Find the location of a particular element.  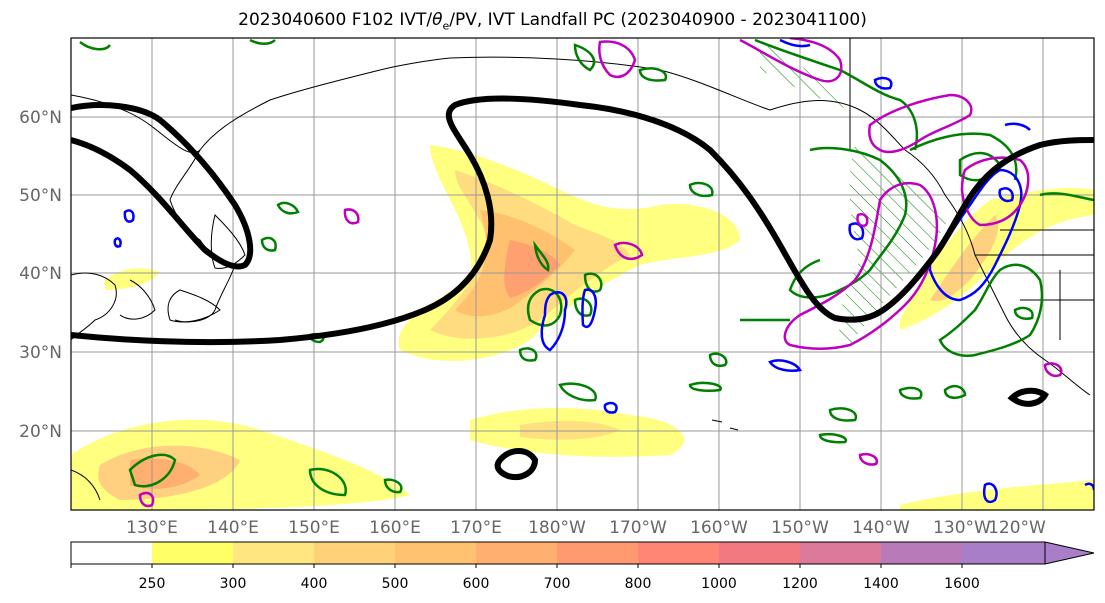

lon-label-130e: 130°E is located at coordinates (152, 528).